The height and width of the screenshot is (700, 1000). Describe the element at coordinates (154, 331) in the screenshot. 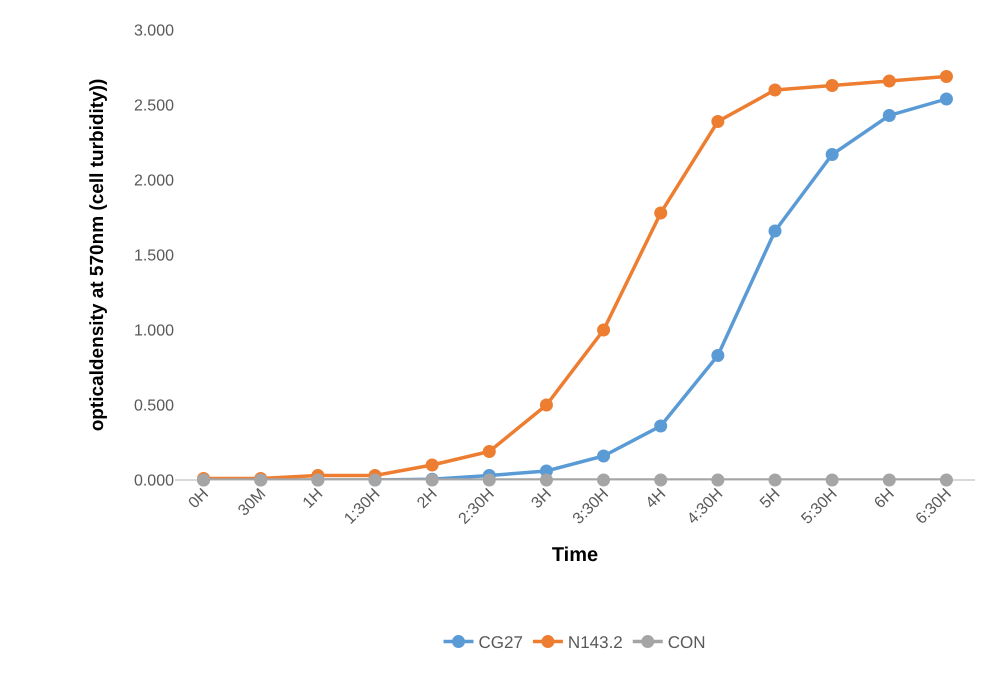

I see `y-tick-label: 1.000` at that location.